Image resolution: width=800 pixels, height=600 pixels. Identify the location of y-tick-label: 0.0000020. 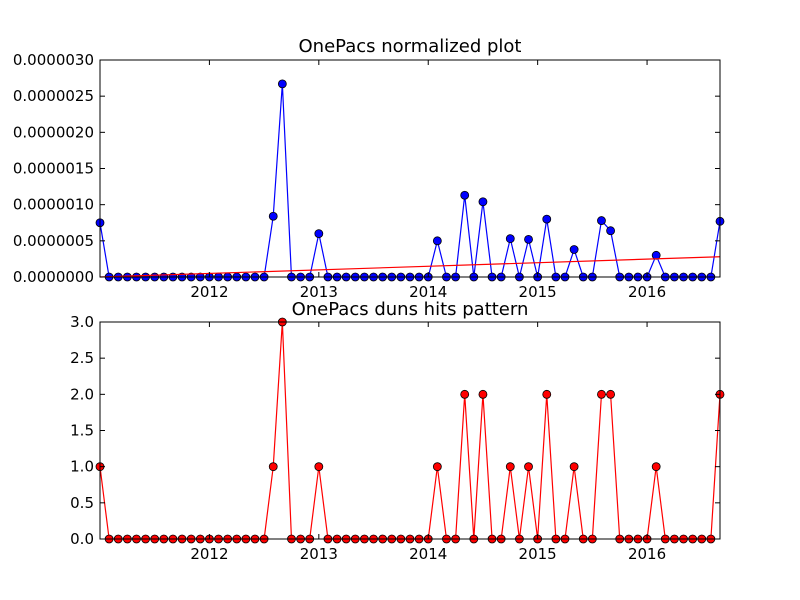
(53, 132).